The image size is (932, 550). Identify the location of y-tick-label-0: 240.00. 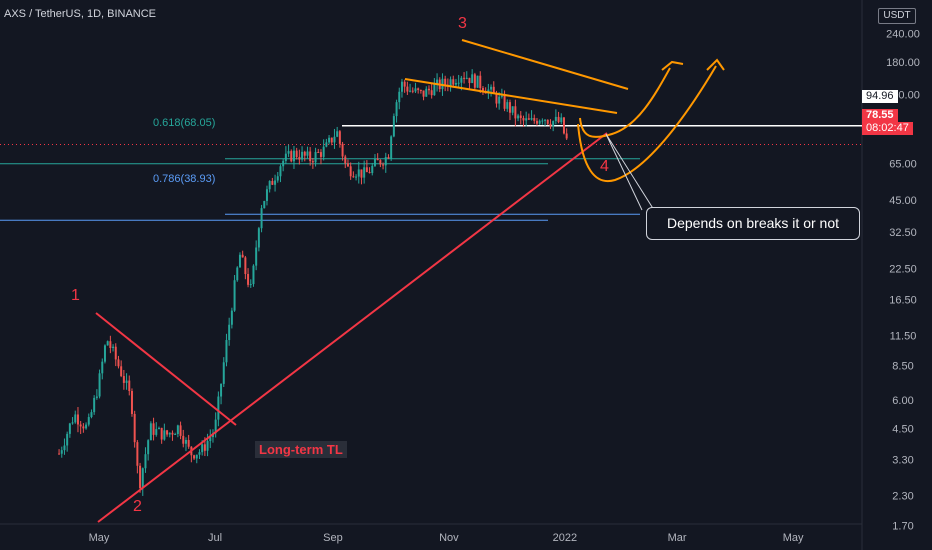
(903, 35).